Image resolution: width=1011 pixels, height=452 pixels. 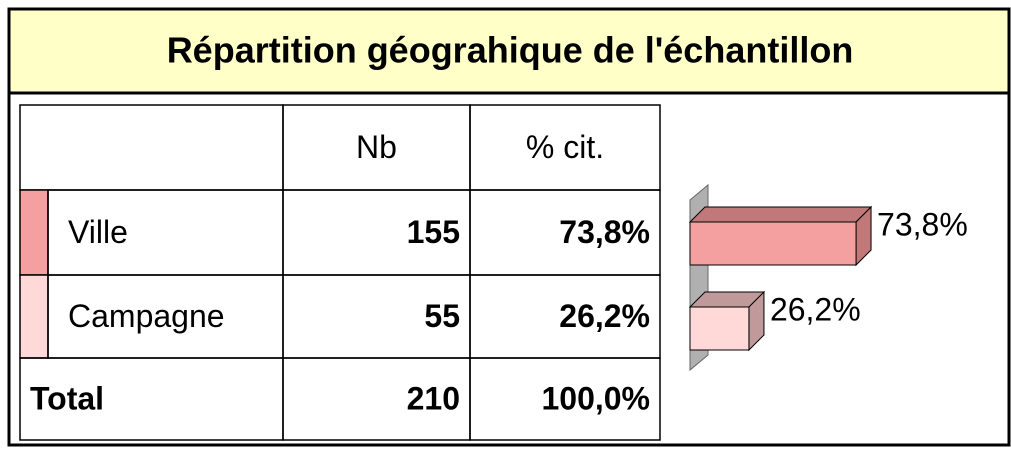 I want to click on table-value: 26,2%, so click(x=604, y=316).